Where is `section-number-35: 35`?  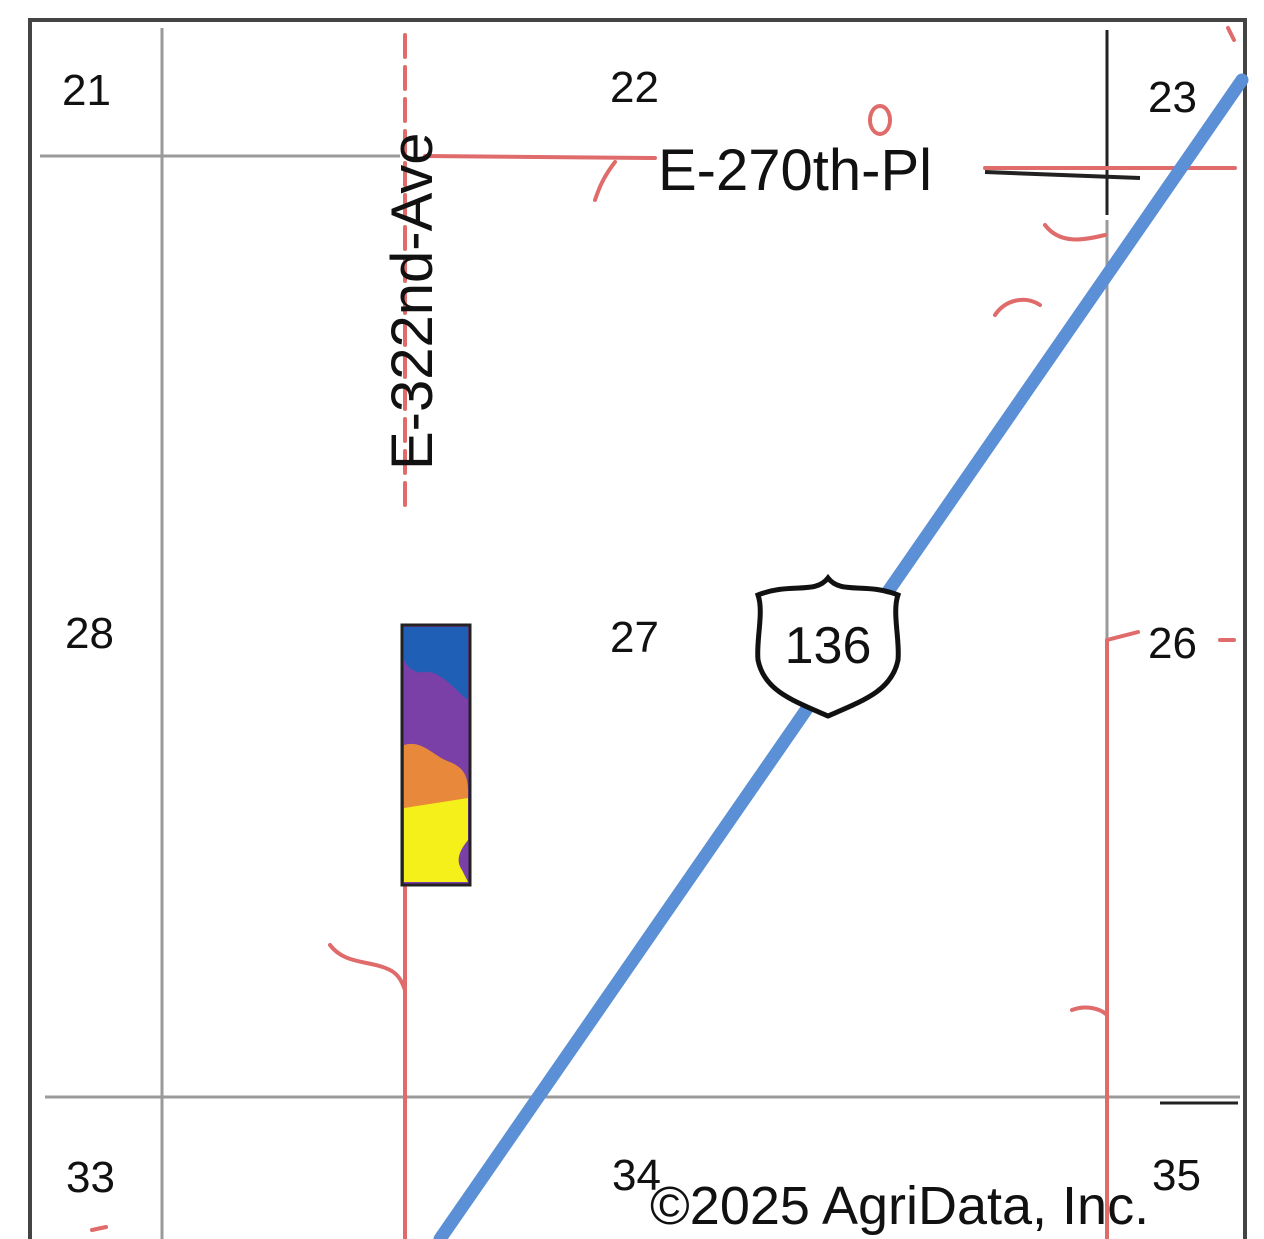
section-number-35: 35 is located at coordinates (1176, 1175).